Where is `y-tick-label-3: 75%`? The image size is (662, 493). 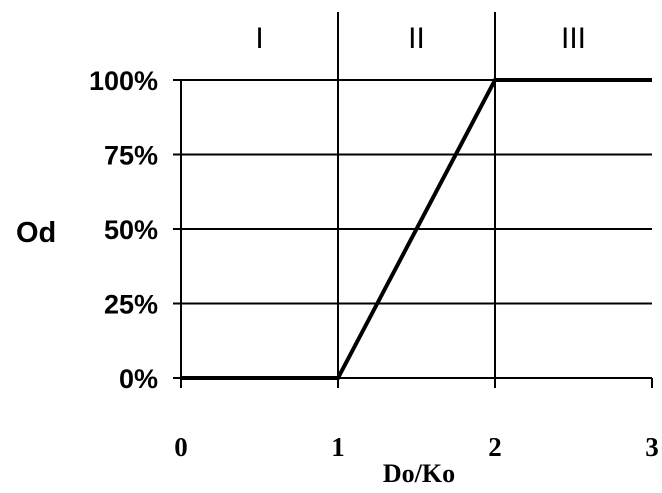
y-tick-label-3: 75% is located at coordinates (131, 156).